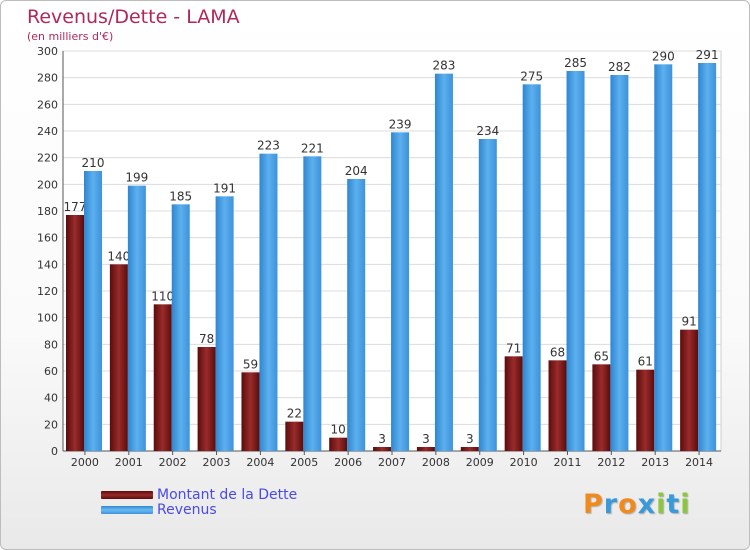 This screenshot has height=550, width=750. Describe the element at coordinates (51, 371) in the screenshot. I see `y-tick-label: 60` at that location.